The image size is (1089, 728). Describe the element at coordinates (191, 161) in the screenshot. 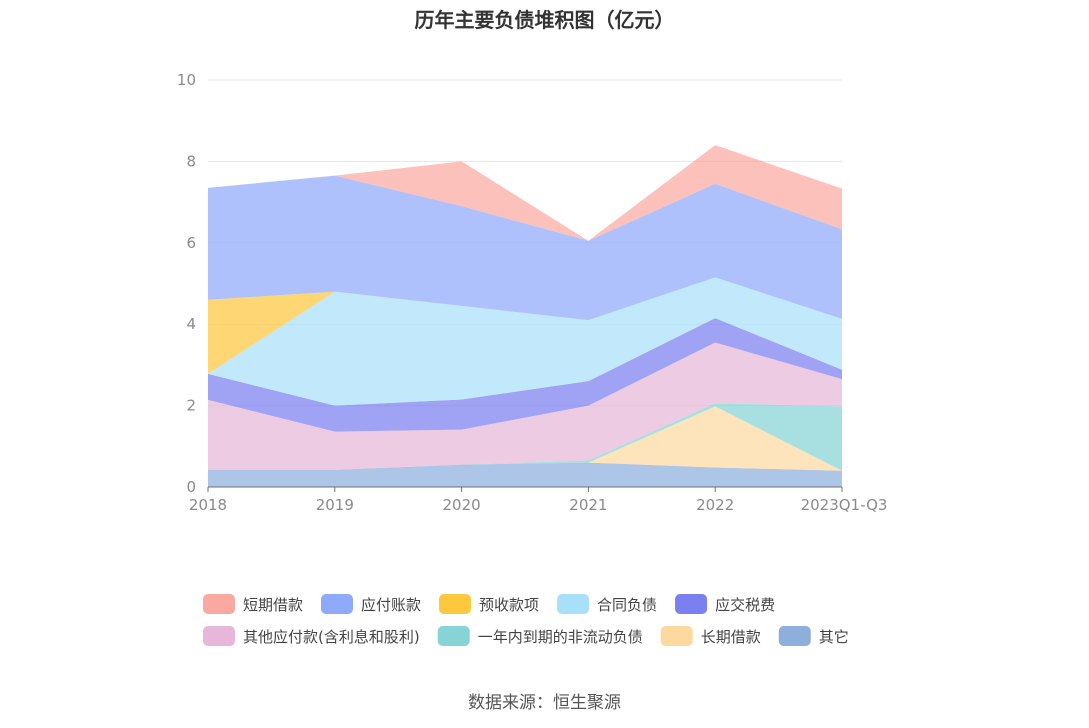

I see `y-tick-label: 8` at that location.